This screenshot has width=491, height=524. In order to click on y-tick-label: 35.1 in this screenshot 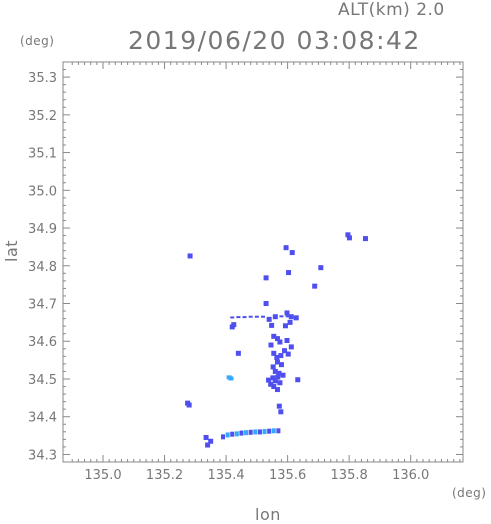, I will do `click(42, 154)`.